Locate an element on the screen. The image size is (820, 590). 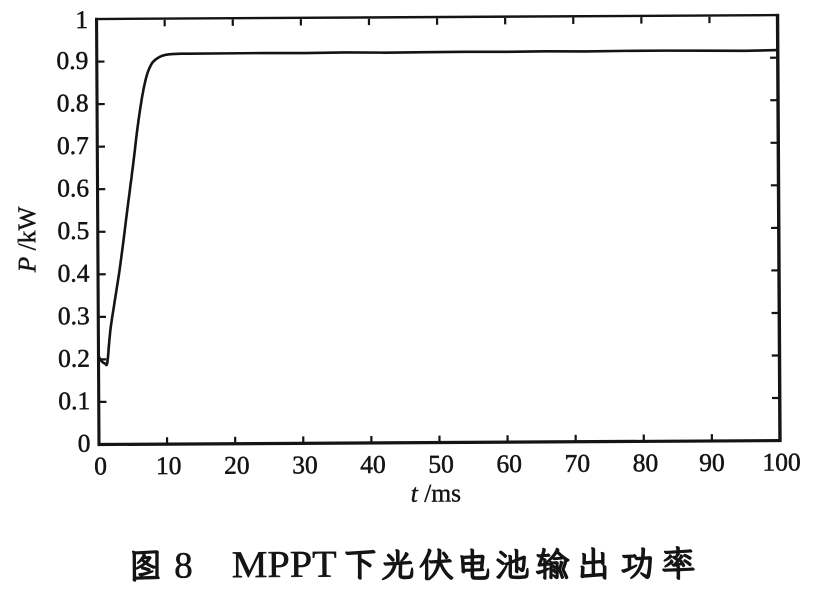
svg-text: 40 is located at coordinates (373, 464).